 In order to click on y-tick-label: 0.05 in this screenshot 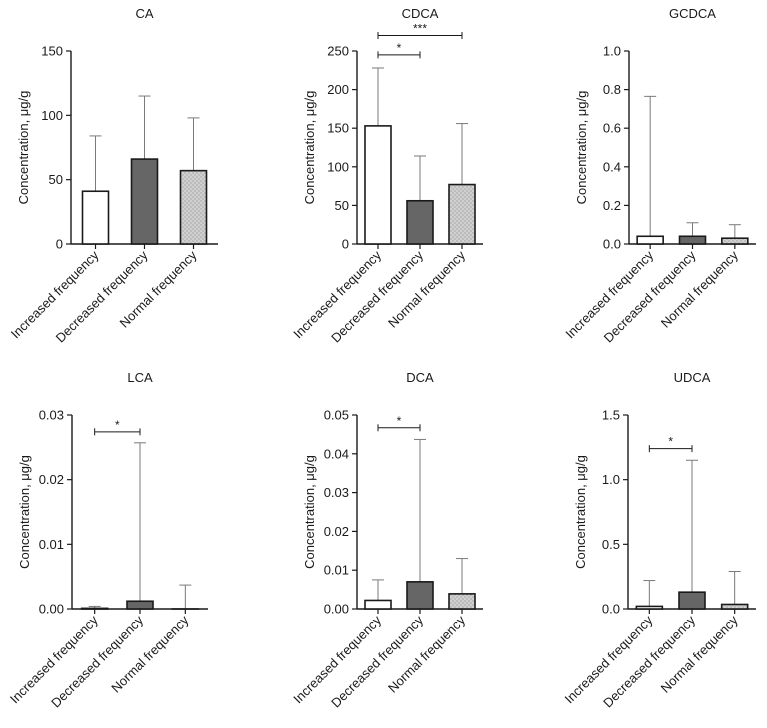, I will do `click(336, 415)`.